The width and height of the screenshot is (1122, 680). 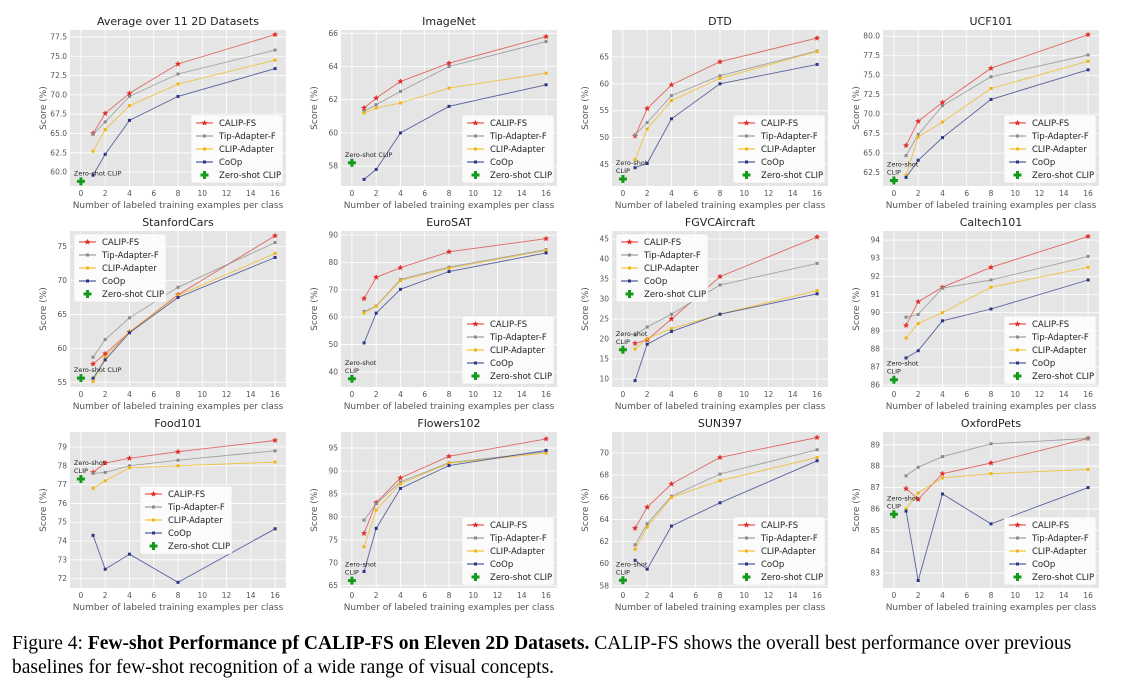 I want to click on legend-item: CLIP-Adapter, so click(x=235, y=150).